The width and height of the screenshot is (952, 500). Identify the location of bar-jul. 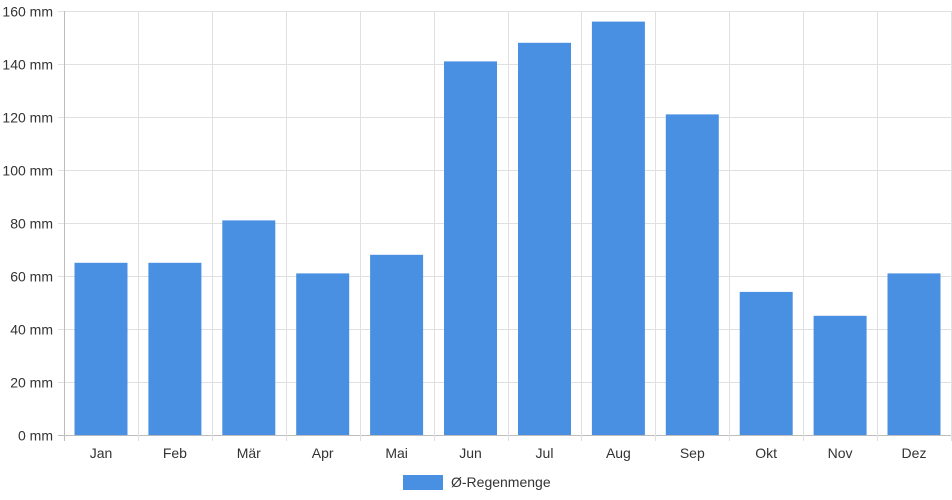
(544, 239).